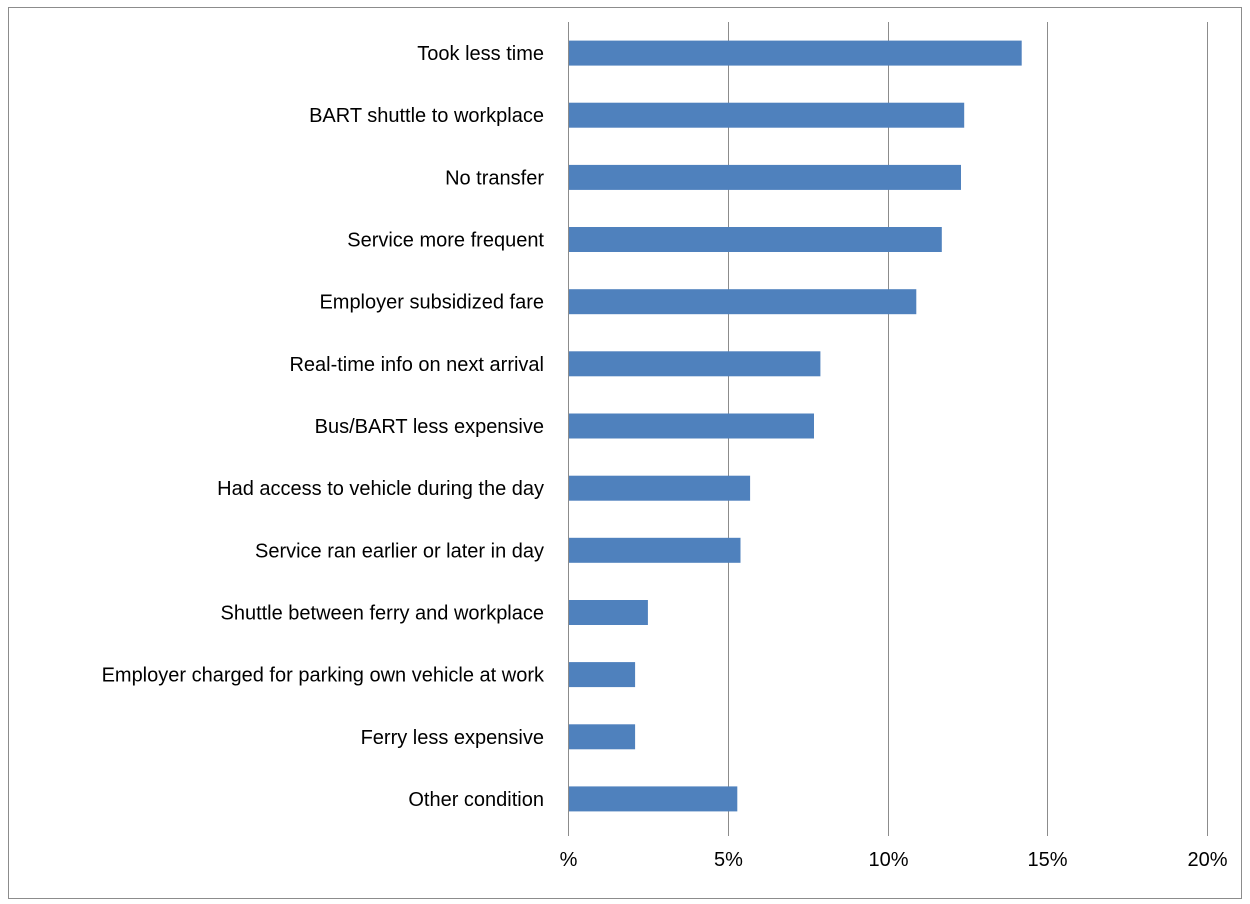  What do you see at coordinates (452, 738) in the screenshot?
I see `category-label: Ferry less expensive` at bounding box center [452, 738].